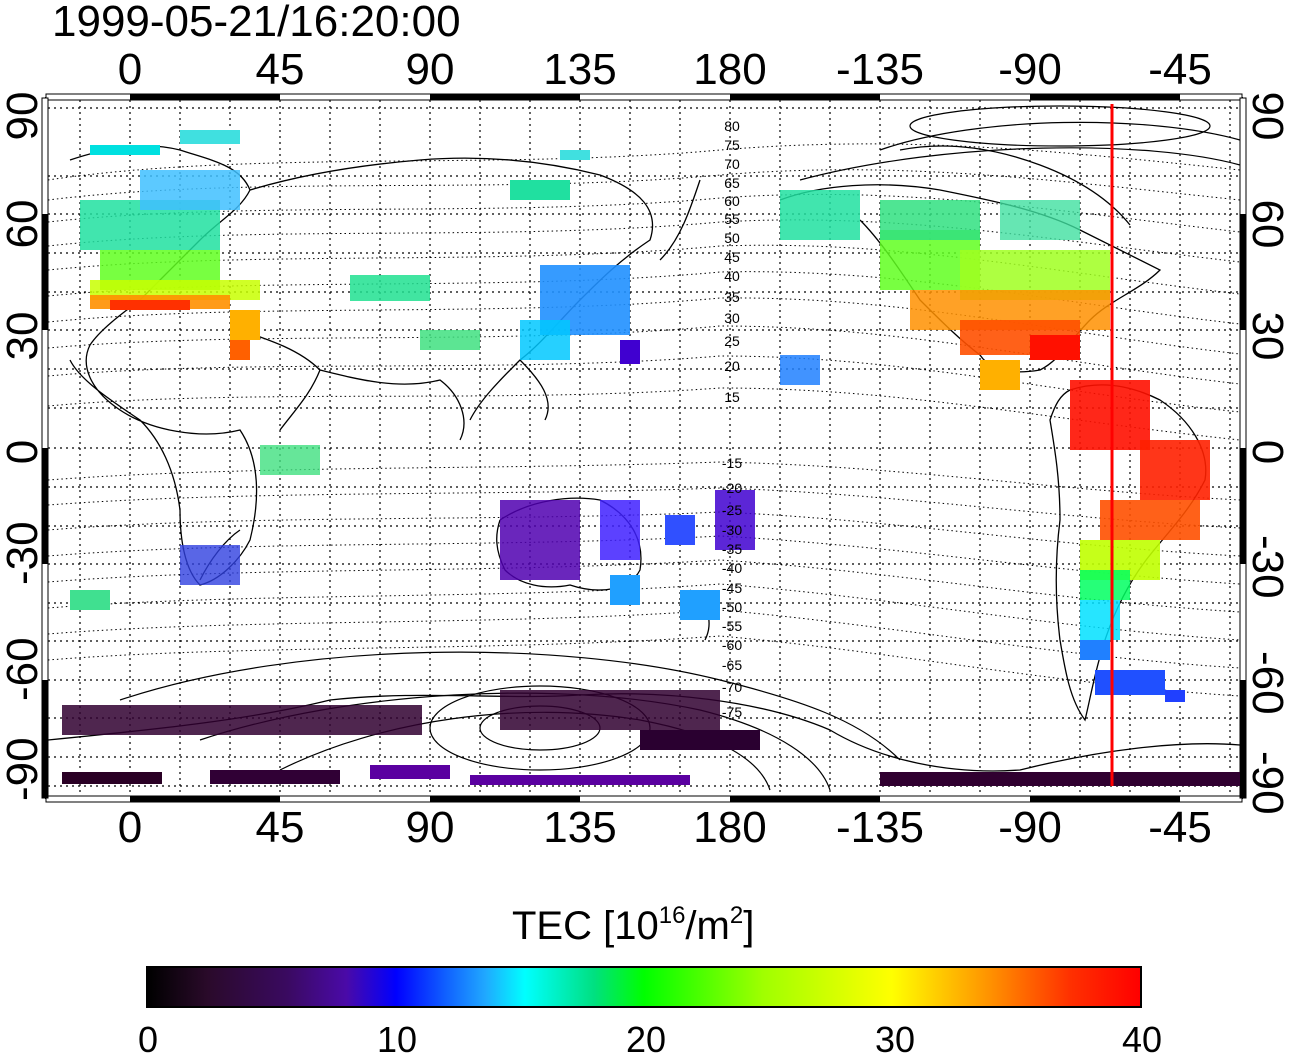  What do you see at coordinates (23, 769) in the screenshot?
I see `lat-tick-left: -90` at bounding box center [23, 769].